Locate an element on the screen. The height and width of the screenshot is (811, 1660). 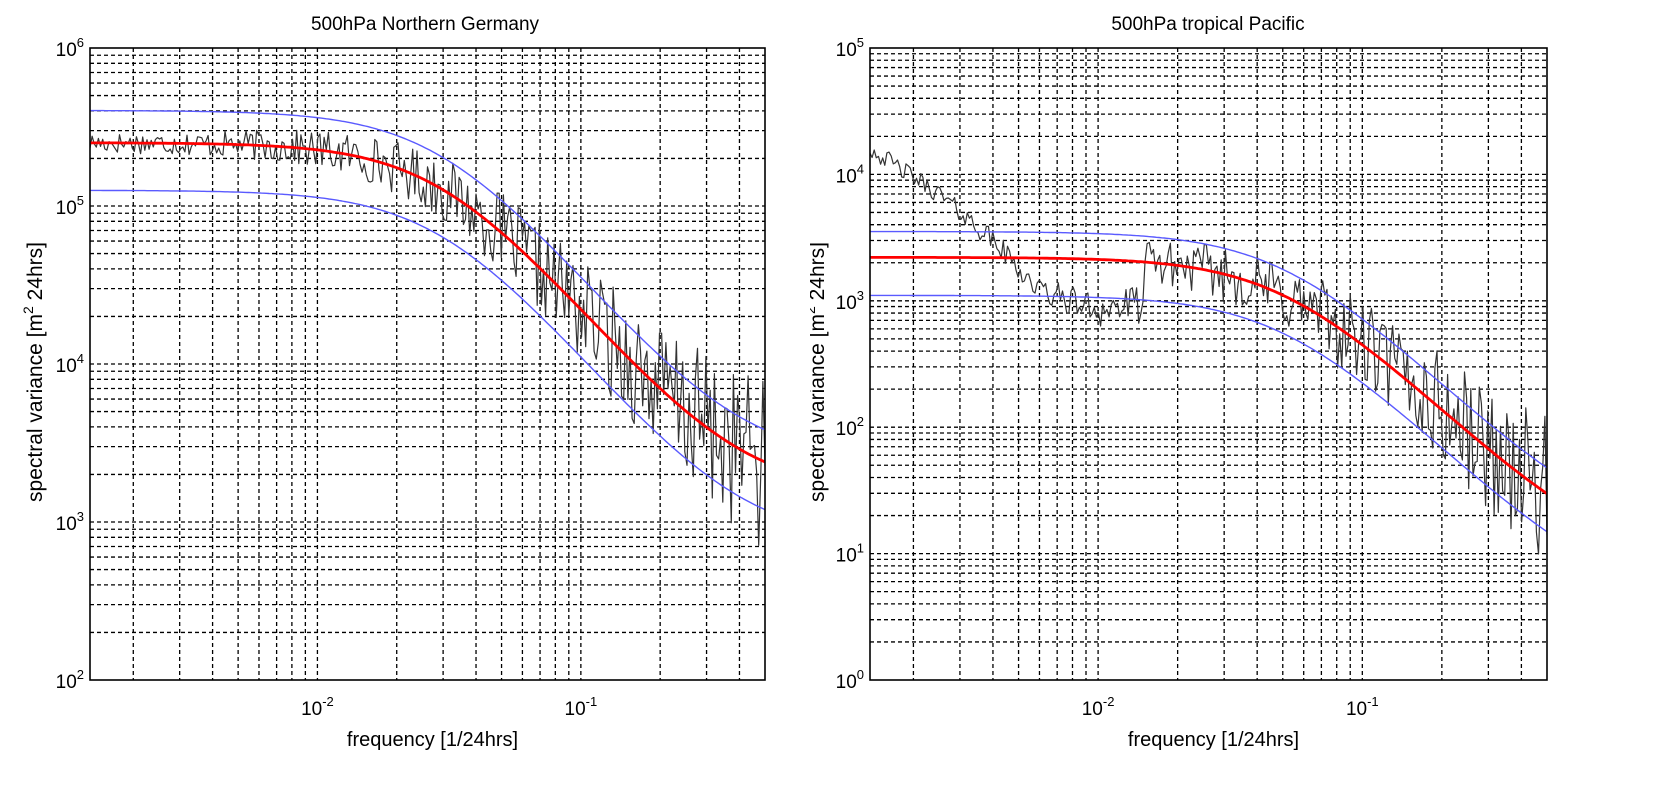
series-fit-line is located at coordinates (1208, 375).